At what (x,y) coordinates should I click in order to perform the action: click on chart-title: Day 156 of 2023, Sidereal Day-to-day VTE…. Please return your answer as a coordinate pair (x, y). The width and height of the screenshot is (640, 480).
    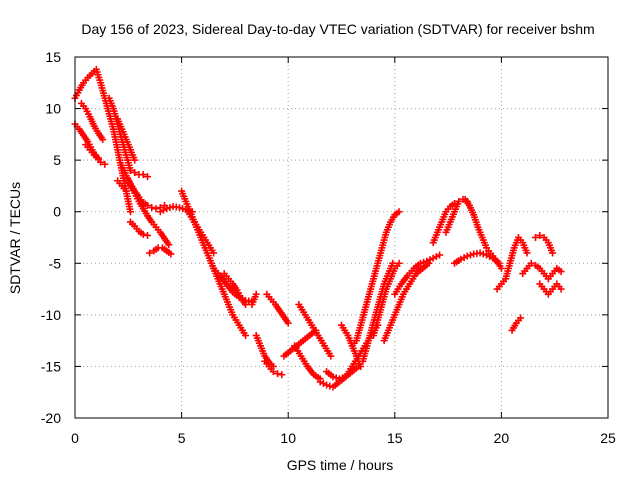
    Looking at the image, I should click on (337, 29).